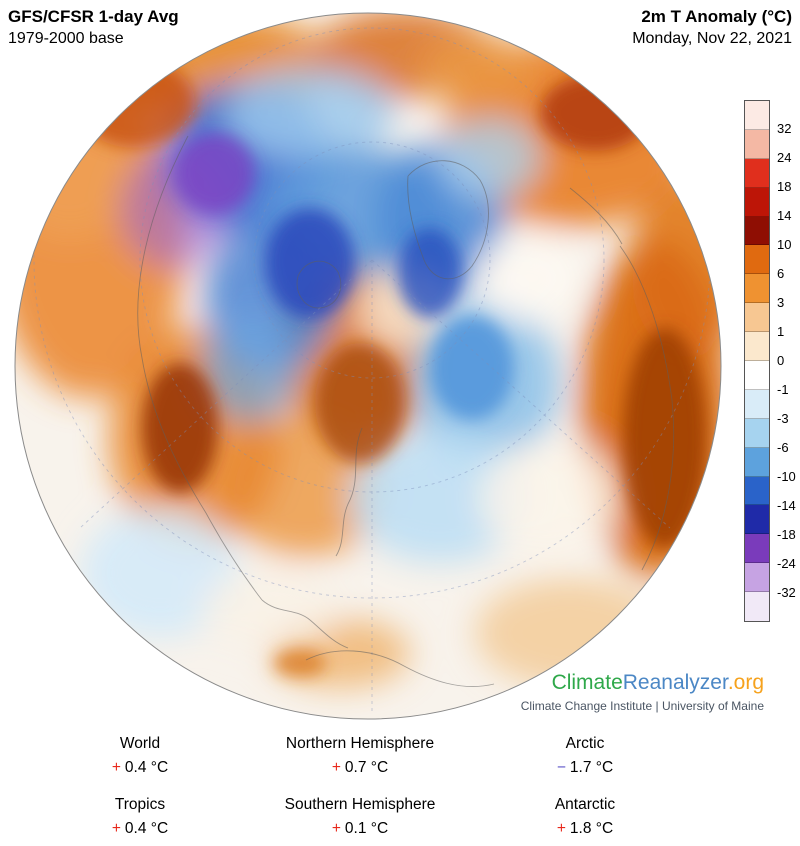 This screenshot has width=800, height=846. I want to click on color-scale-ticks: 32 24 18 14 10 6 3 1 0 -1 -3 -6 -10 -14 -18 -24 -32, so click(788, 361).